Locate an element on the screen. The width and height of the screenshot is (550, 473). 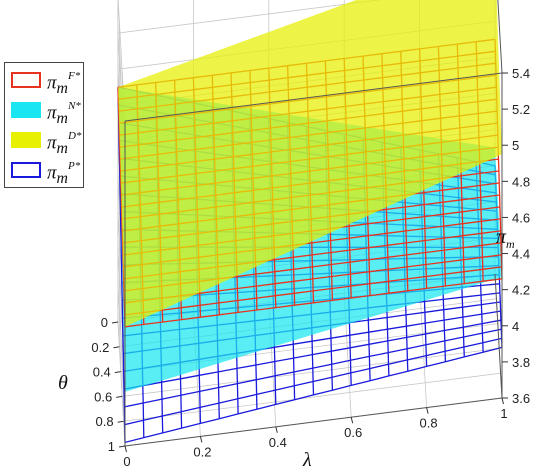
legend-swatch-d is located at coordinates (26, 140).